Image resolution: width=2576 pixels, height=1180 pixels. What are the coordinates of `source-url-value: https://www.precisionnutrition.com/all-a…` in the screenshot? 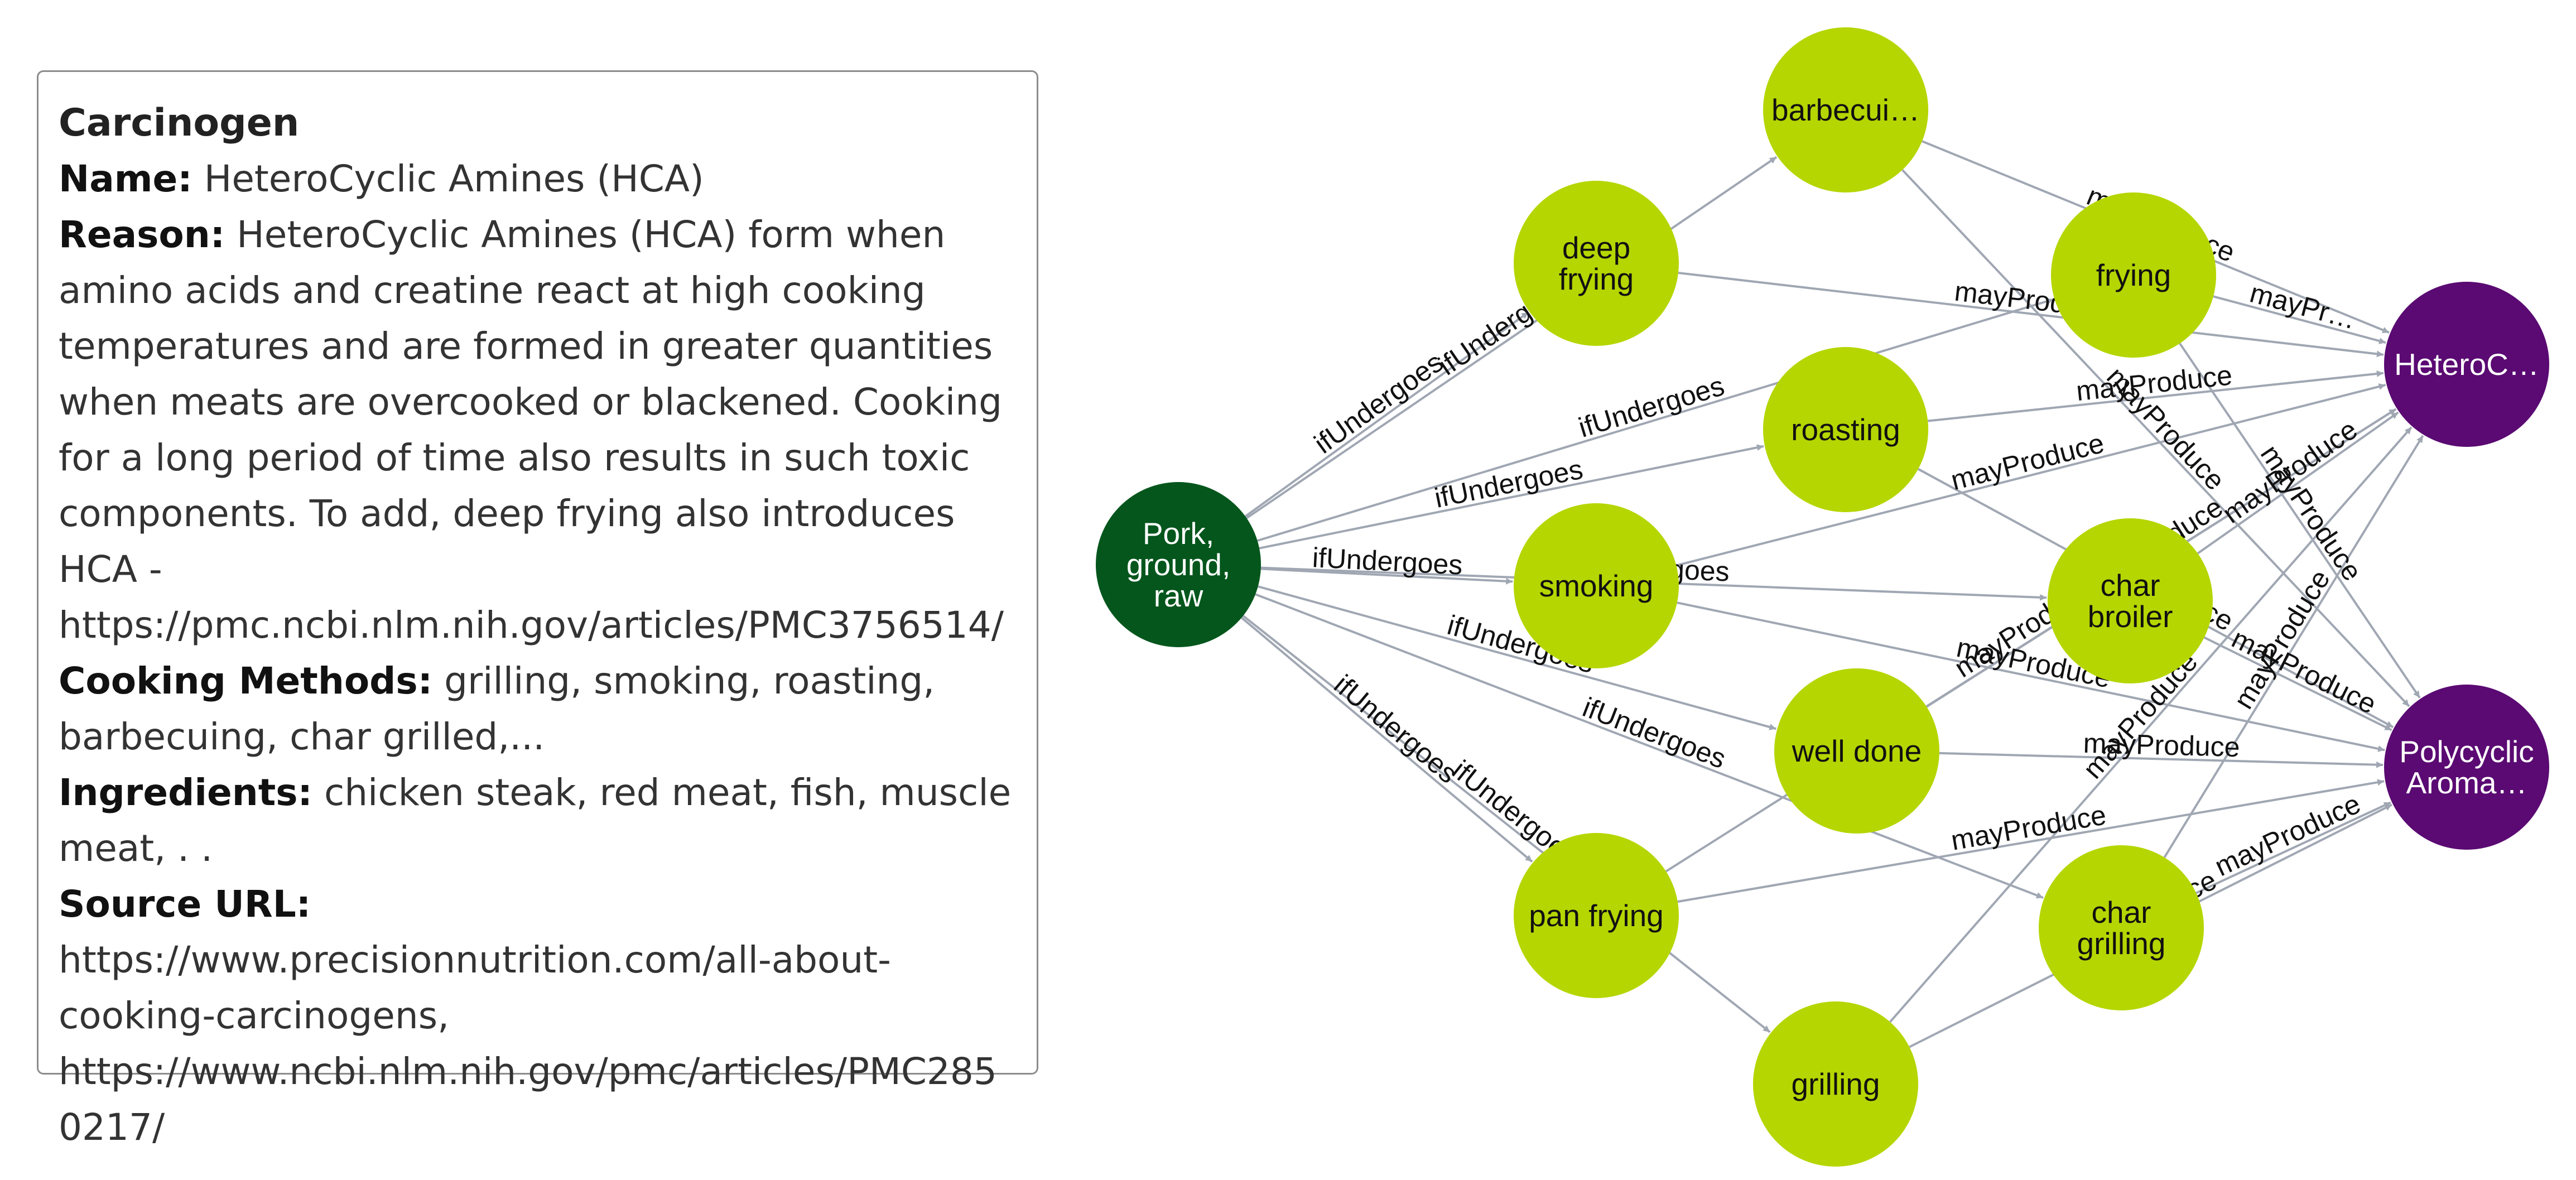 It's located at (528, 1043).